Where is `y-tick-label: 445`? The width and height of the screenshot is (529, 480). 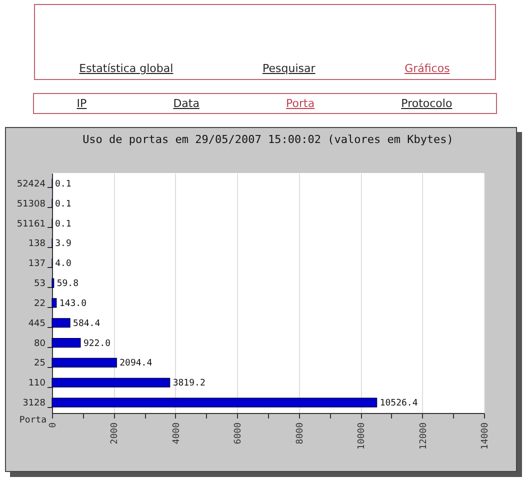
y-tick-label: 445 is located at coordinates (37, 323).